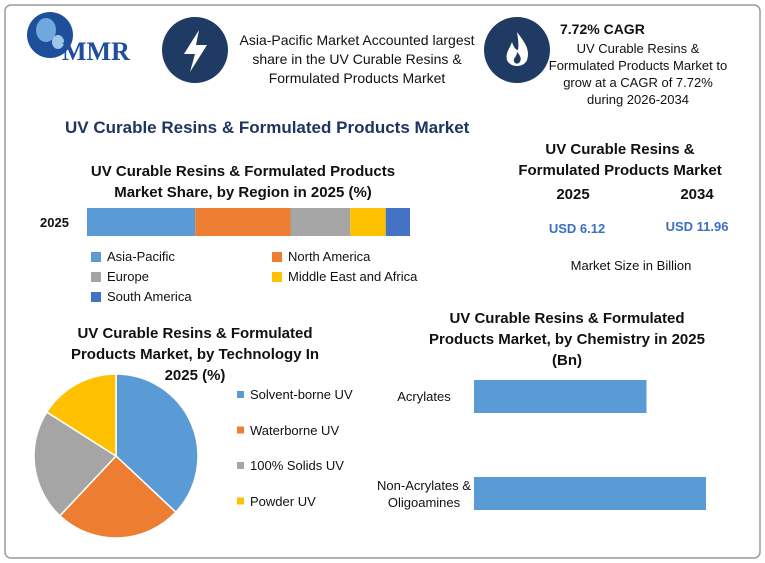 Image resolution: width=765 pixels, height=563 pixels. What do you see at coordinates (329, 256) in the screenshot?
I see `legend-label: North America` at bounding box center [329, 256].